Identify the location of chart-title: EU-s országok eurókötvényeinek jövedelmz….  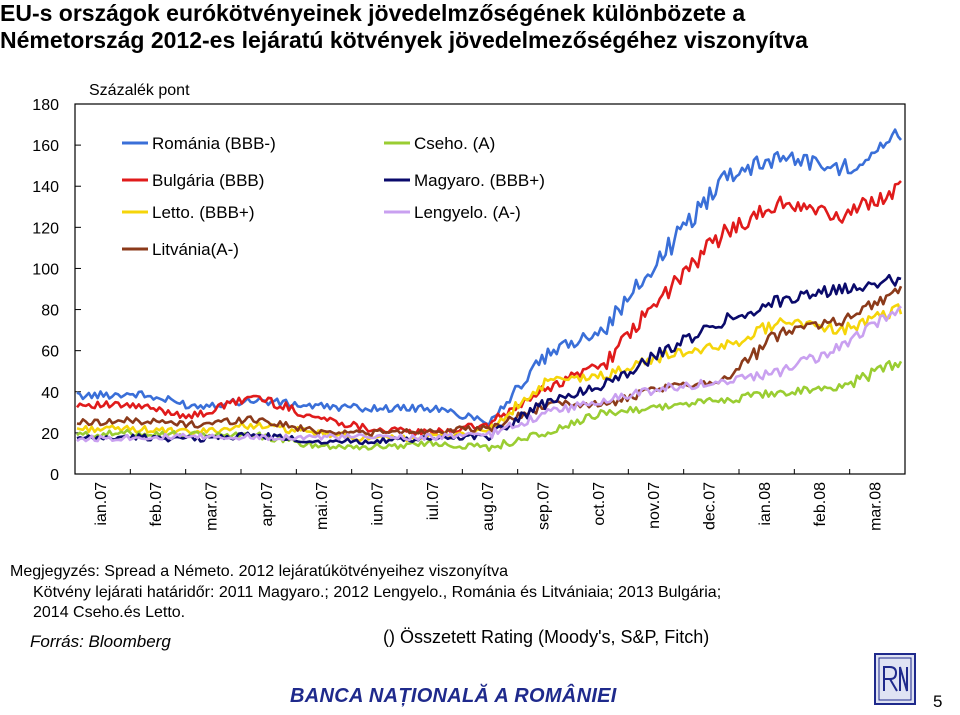
(470, 27).